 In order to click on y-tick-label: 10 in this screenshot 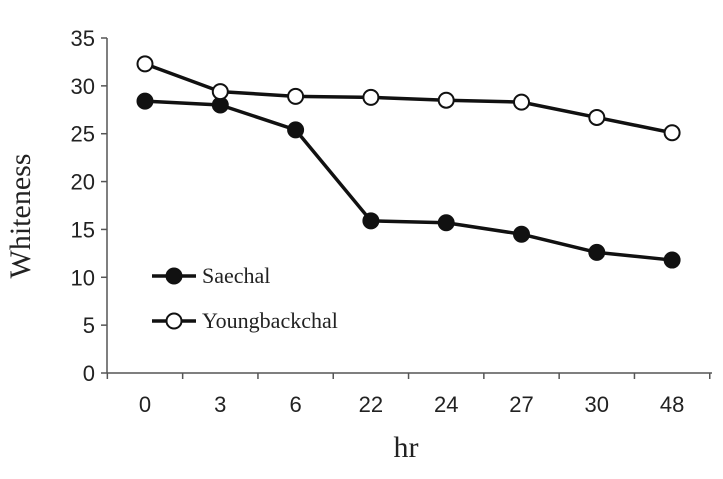, I will do `click(83, 277)`.